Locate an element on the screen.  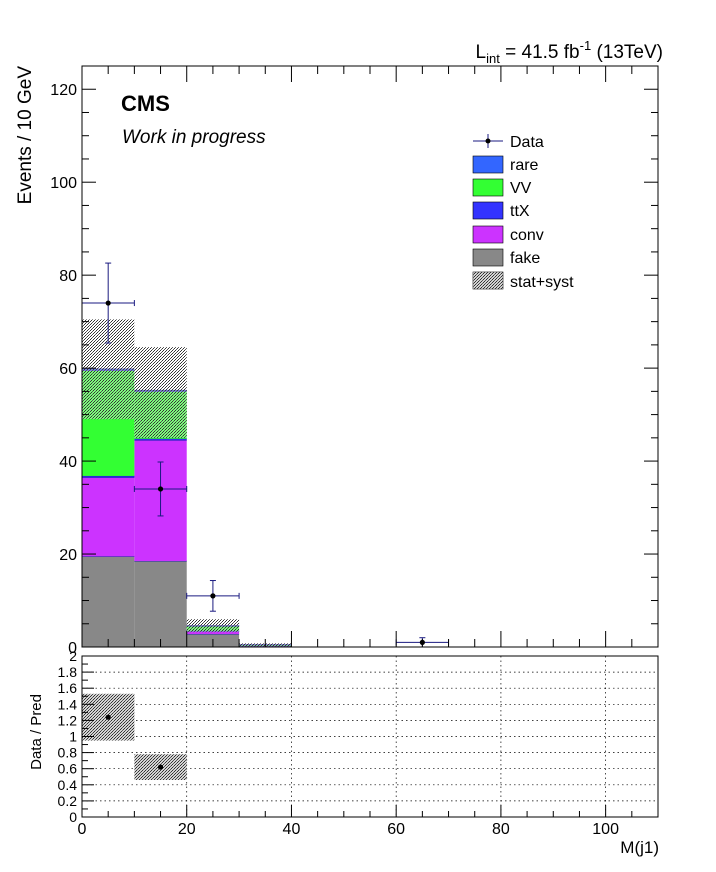
main-ytick-label-60: 60 is located at coordinates (68, 369).